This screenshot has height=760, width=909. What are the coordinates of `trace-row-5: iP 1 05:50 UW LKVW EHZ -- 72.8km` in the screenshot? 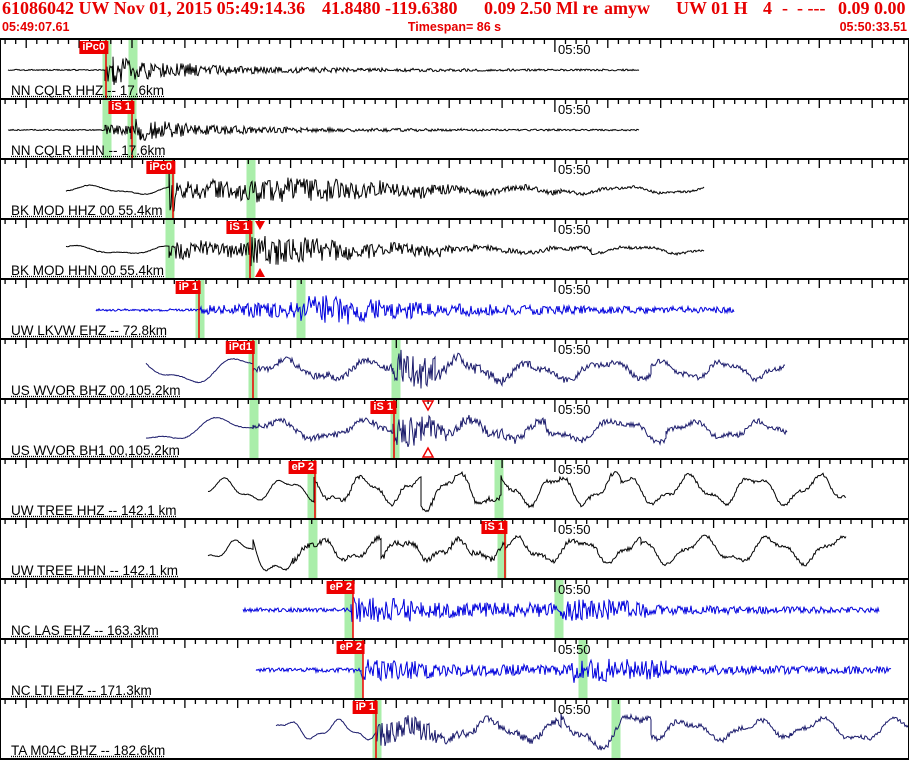 It's located at (454, 308).